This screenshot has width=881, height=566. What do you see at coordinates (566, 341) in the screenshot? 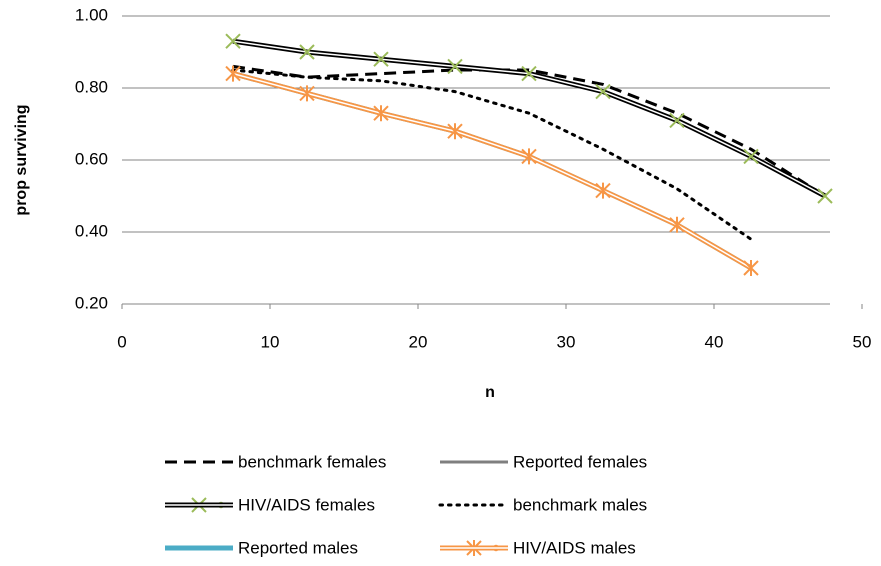
I see `x-tick-label: 30` at bounding box center [566, 341].